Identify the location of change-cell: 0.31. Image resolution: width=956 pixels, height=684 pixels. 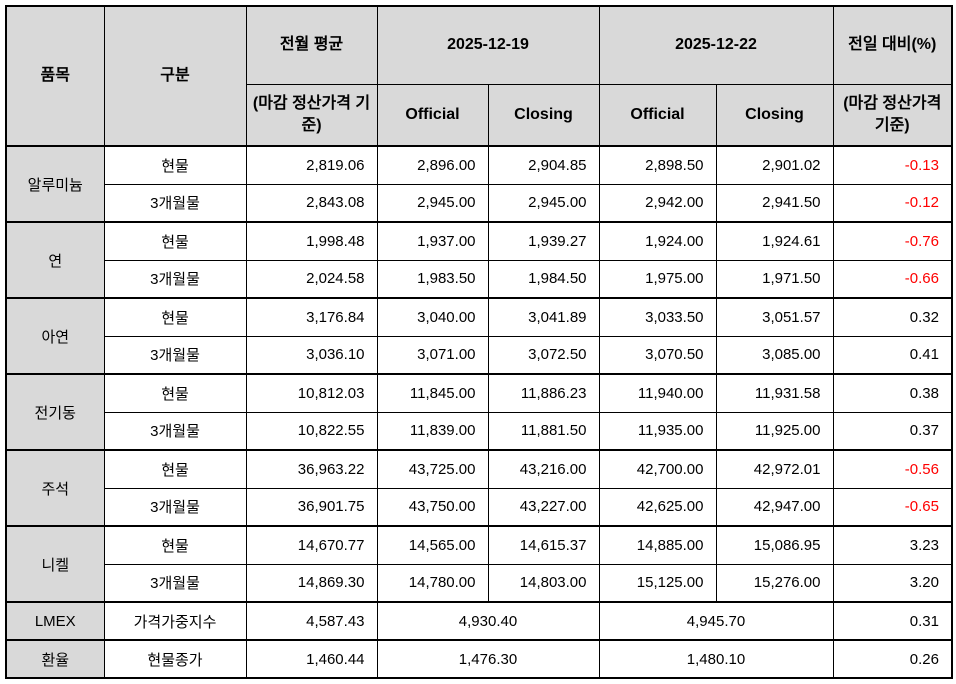
(892, 621).